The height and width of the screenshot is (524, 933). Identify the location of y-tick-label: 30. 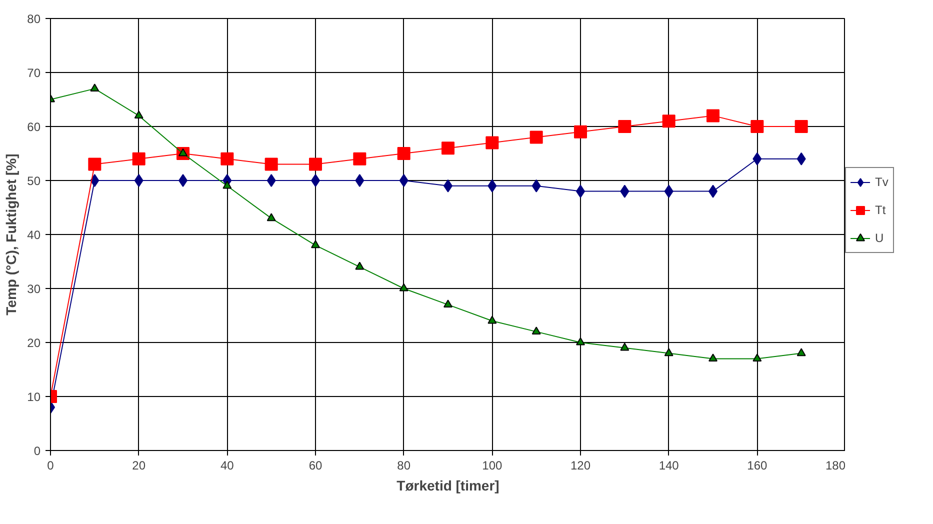
(34, 289).